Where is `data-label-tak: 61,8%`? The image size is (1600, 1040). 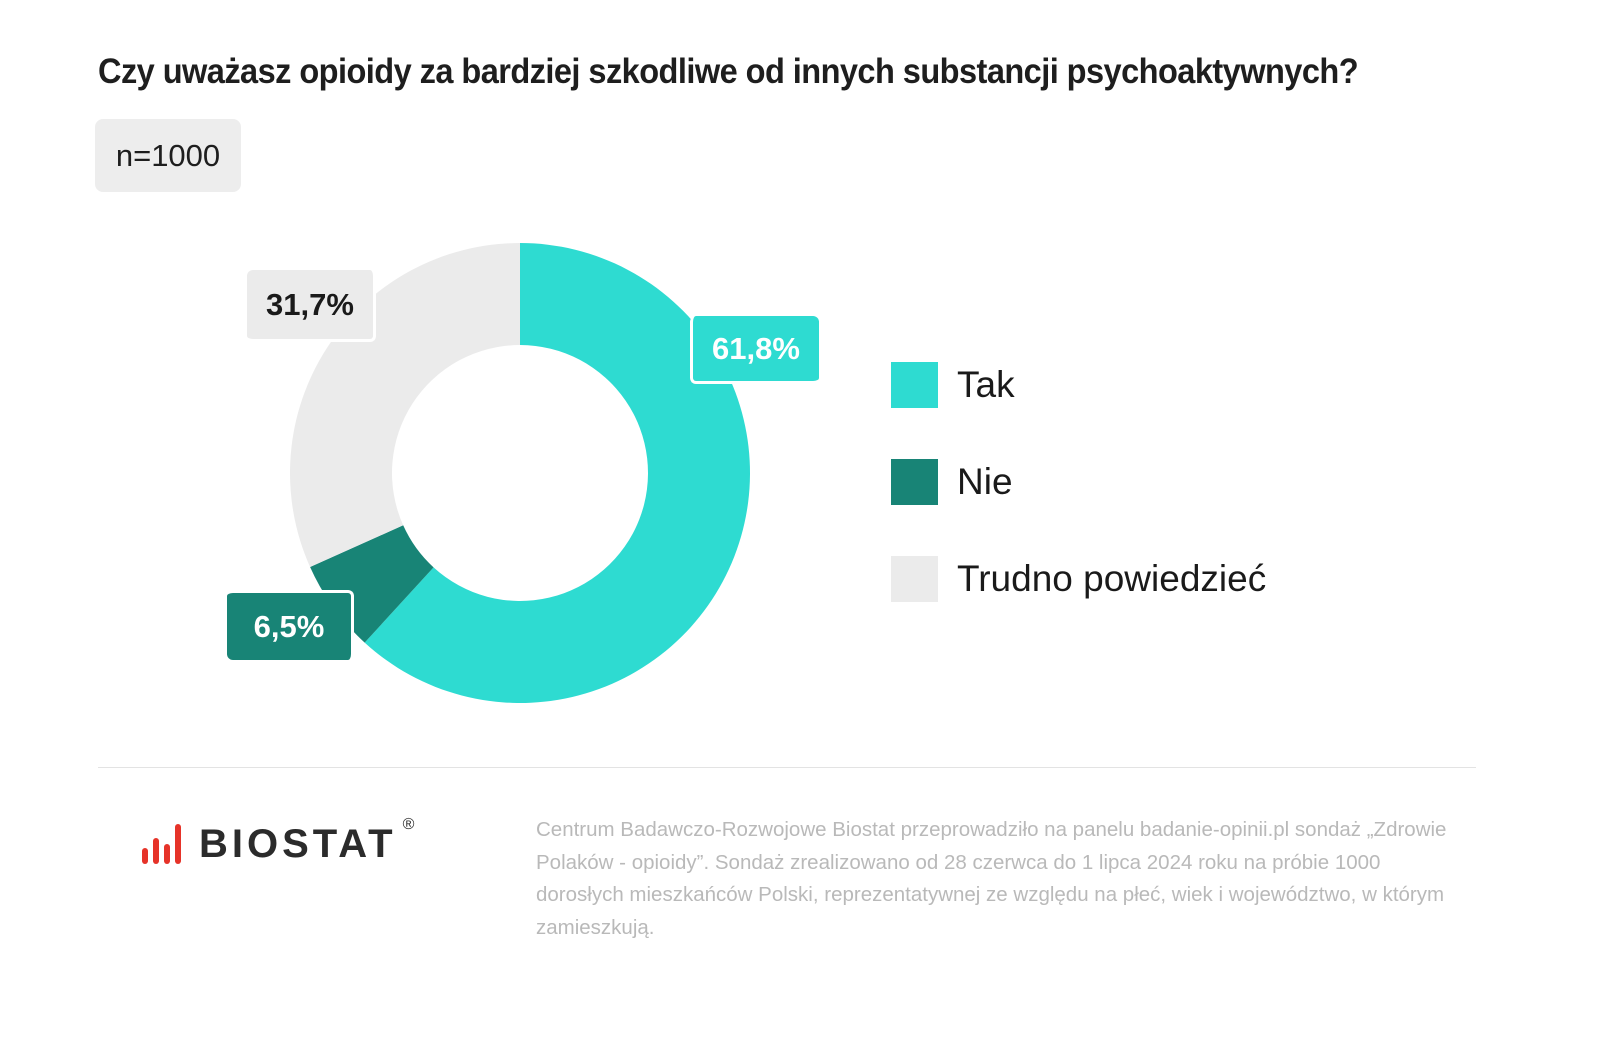 data-label-tak: 61,8% is located at coordinates (754, 350).